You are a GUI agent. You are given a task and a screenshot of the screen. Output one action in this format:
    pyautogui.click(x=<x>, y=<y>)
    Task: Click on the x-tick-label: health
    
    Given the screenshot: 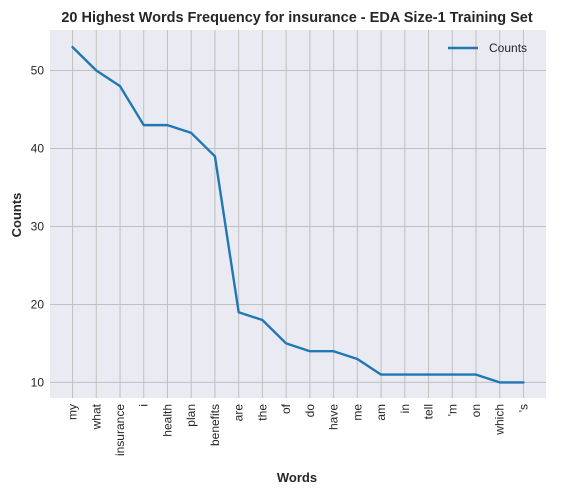 What is the action you would take?
    pyautogui.click(x=167, y=420)
    